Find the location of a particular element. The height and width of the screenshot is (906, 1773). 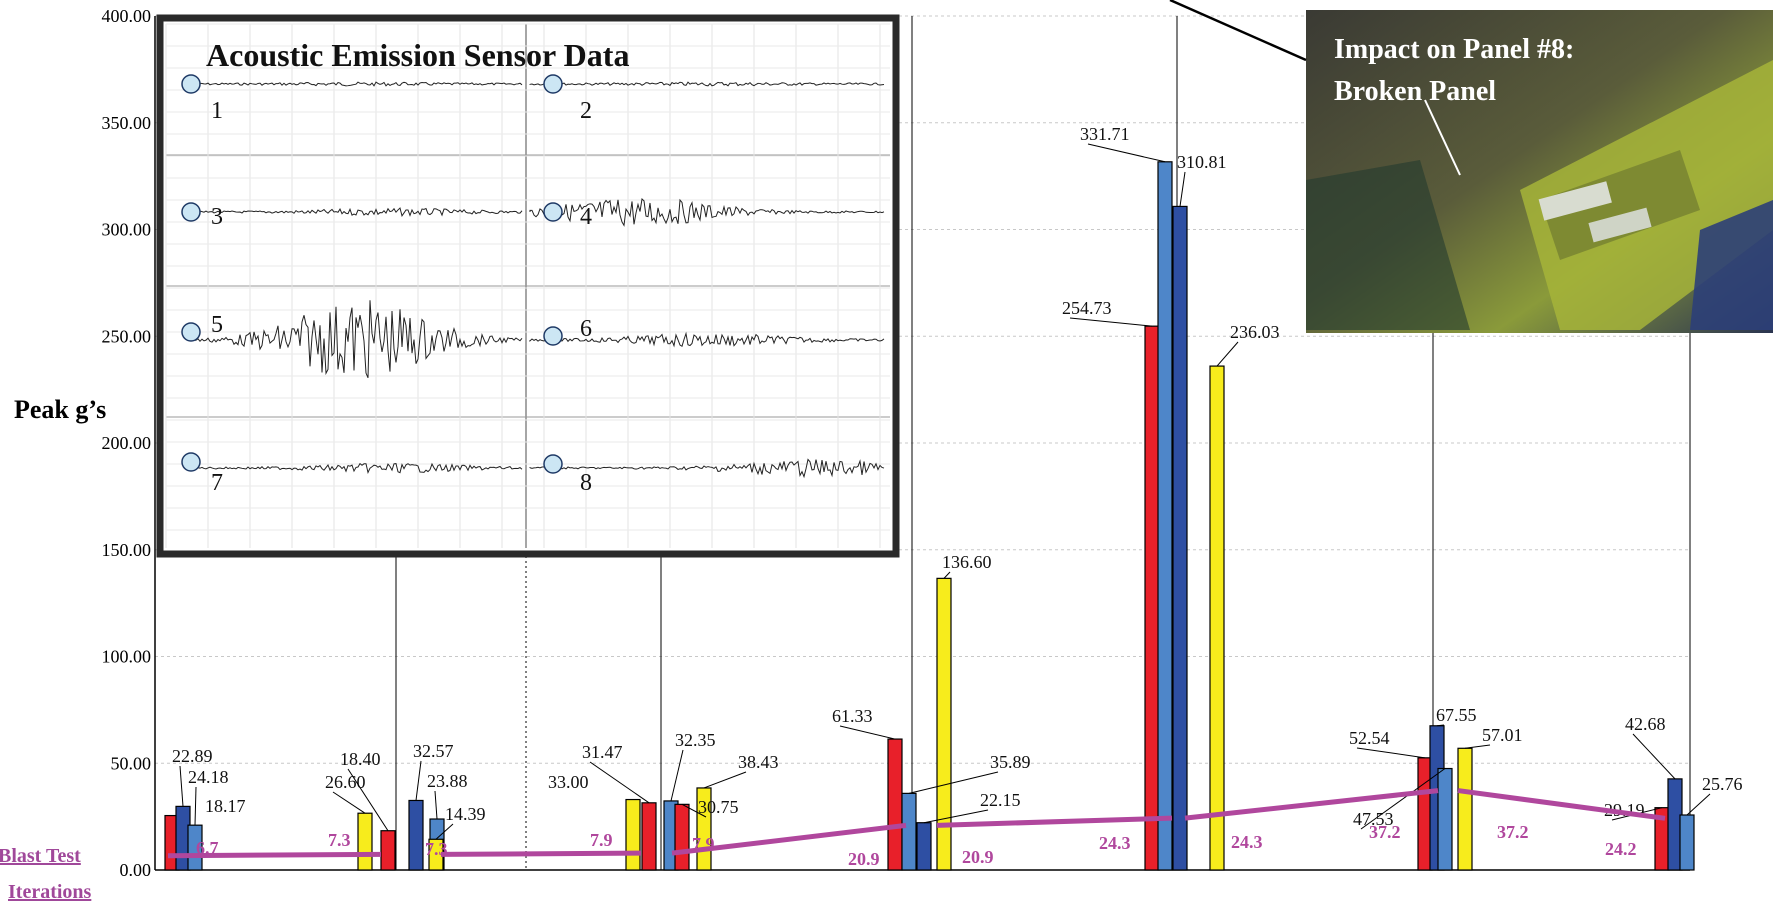

blast-label-line1: Blast Test is located at coordinates (40, 856).